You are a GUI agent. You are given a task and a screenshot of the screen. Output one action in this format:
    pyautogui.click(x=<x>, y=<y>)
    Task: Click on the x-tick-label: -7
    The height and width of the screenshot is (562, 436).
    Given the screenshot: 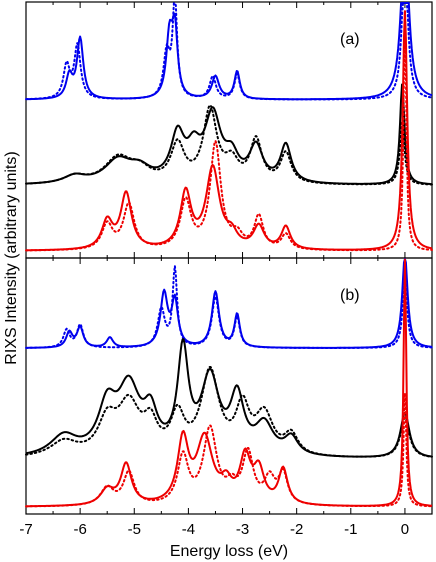 What is the action you would take?
    pyautogui.click(x=25, y=529)
    